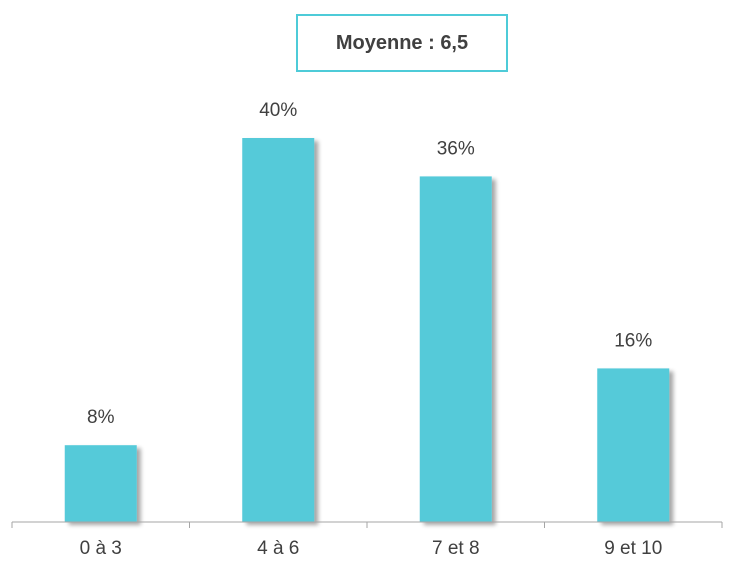  I want to click on category-label-4: 9 et 10, so click(633, 548).